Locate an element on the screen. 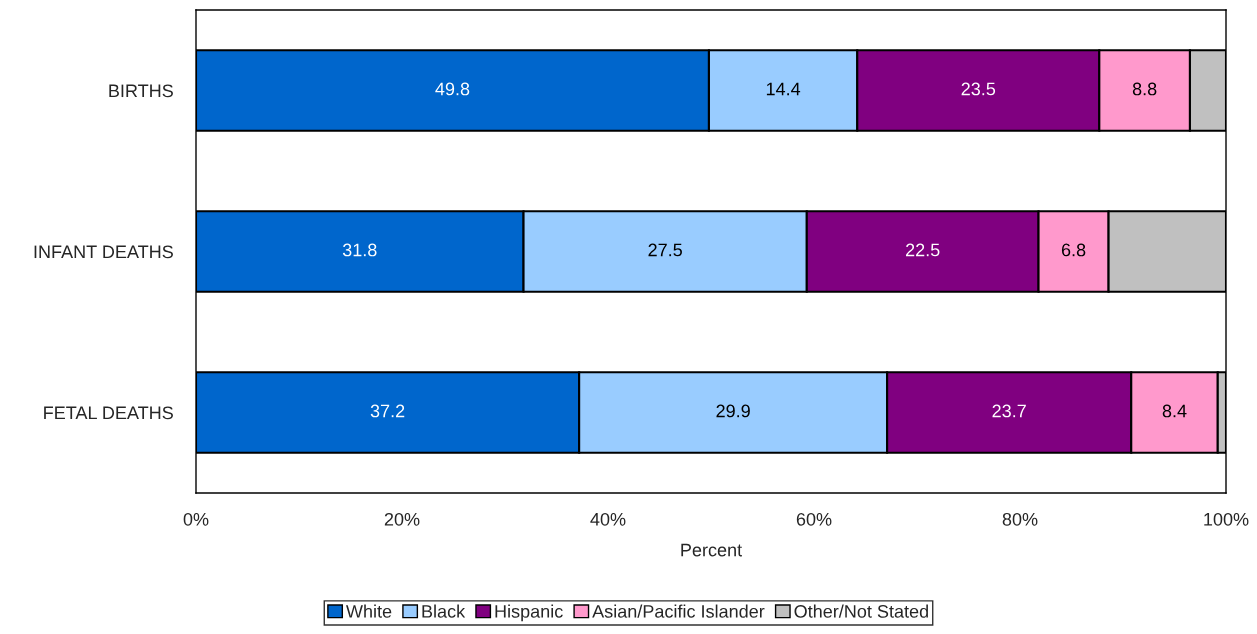  data-label: 22.5 is located at coordinates (923, 250).